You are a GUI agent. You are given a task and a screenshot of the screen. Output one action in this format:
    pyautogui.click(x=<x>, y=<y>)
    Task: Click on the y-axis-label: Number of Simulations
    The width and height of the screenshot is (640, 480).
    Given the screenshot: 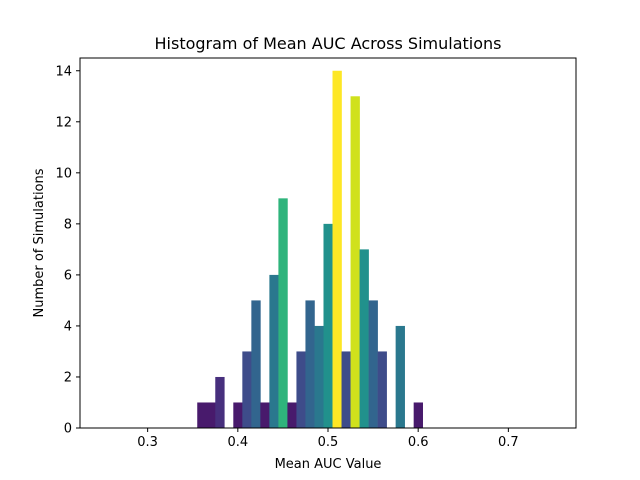 What is the action you would take?
    pyautogui.click(x=39, y=242)
    